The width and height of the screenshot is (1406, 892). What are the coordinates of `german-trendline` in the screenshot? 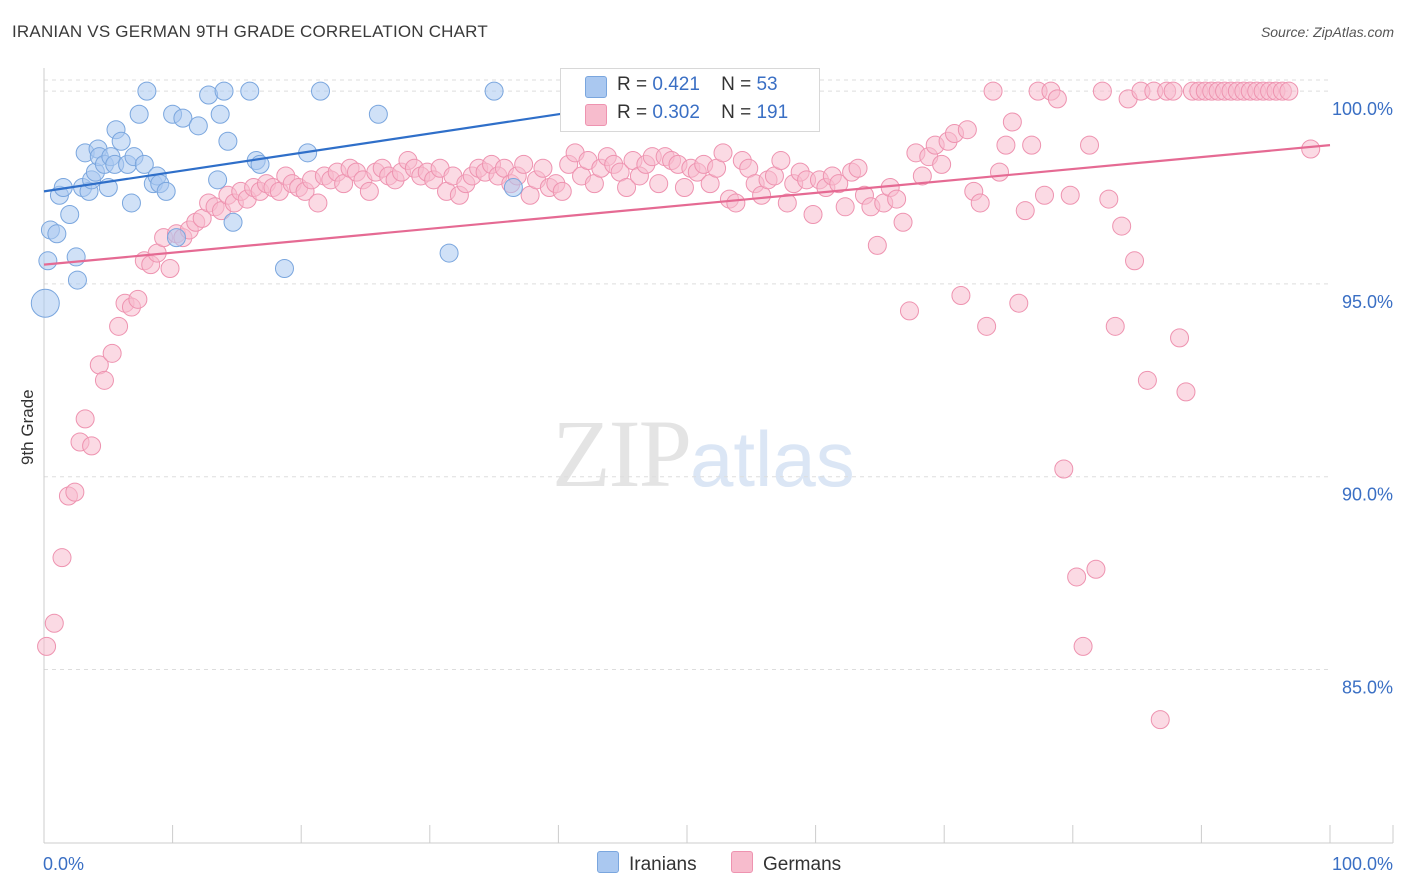 It's located at (687, 205).